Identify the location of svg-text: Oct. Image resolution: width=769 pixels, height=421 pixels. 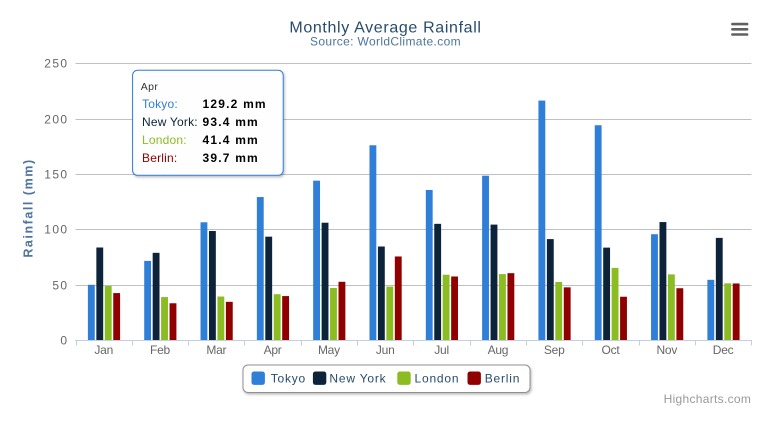
(611, 350).